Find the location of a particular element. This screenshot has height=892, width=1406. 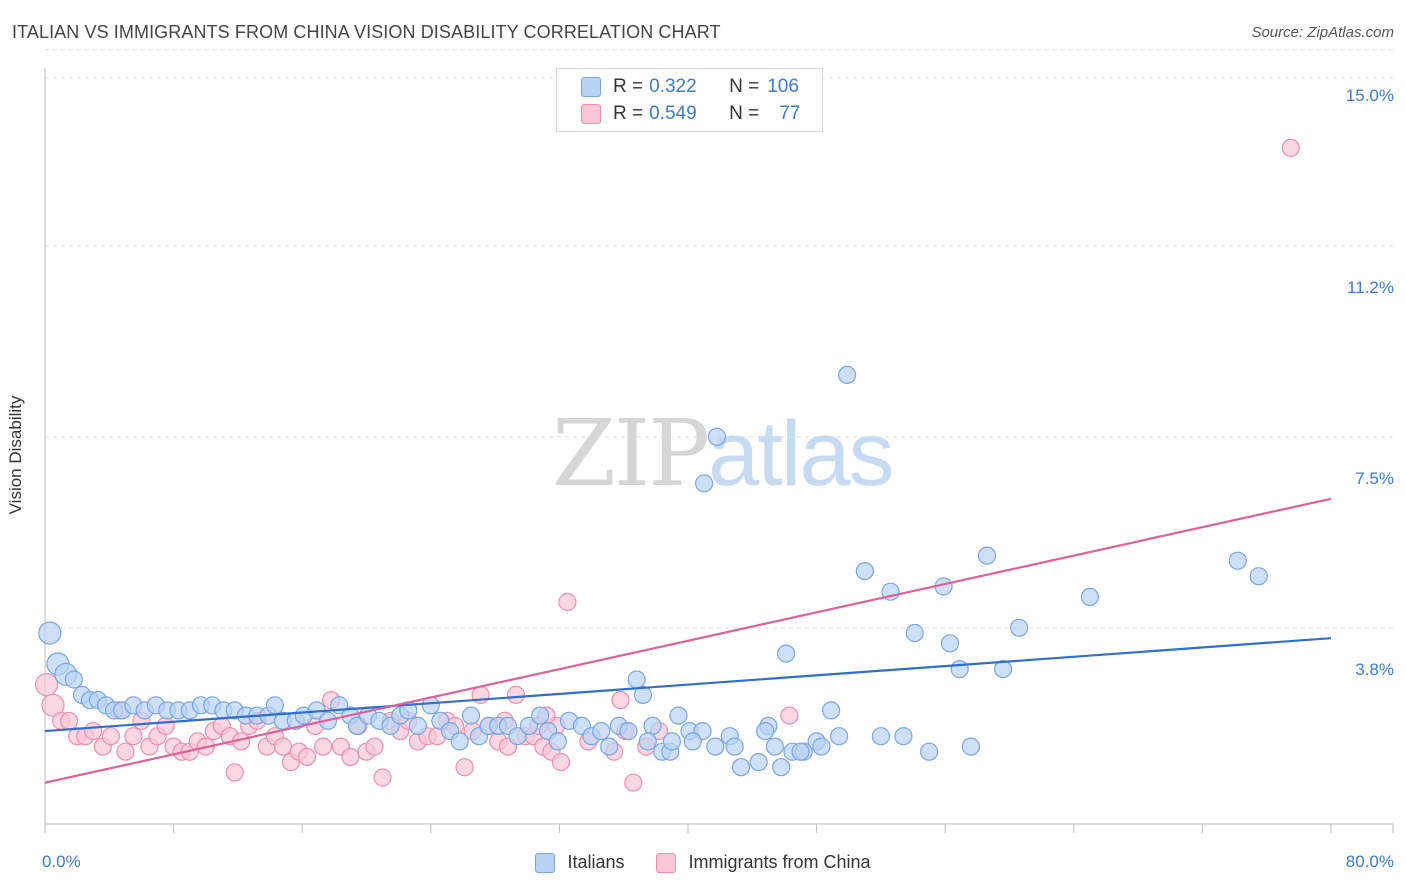

stats-legend: R = 0.322 N = 106 R = 0.549 N = 77 is located at coordinates (689, 100).